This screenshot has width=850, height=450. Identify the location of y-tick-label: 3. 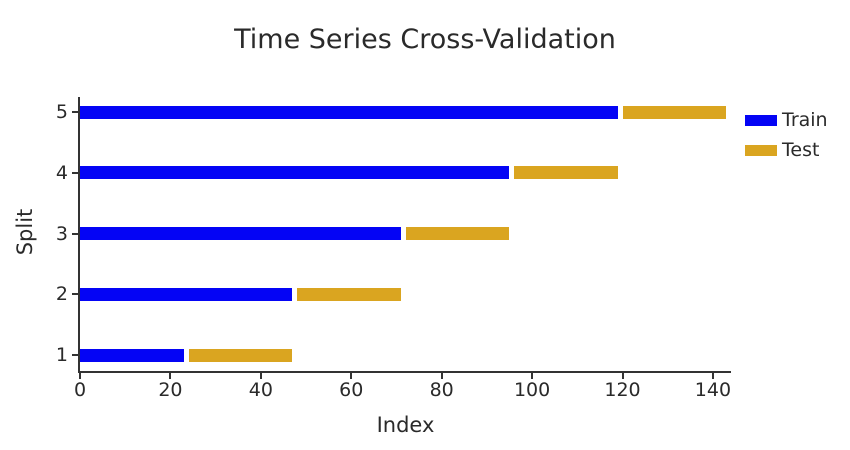
(61, 233).